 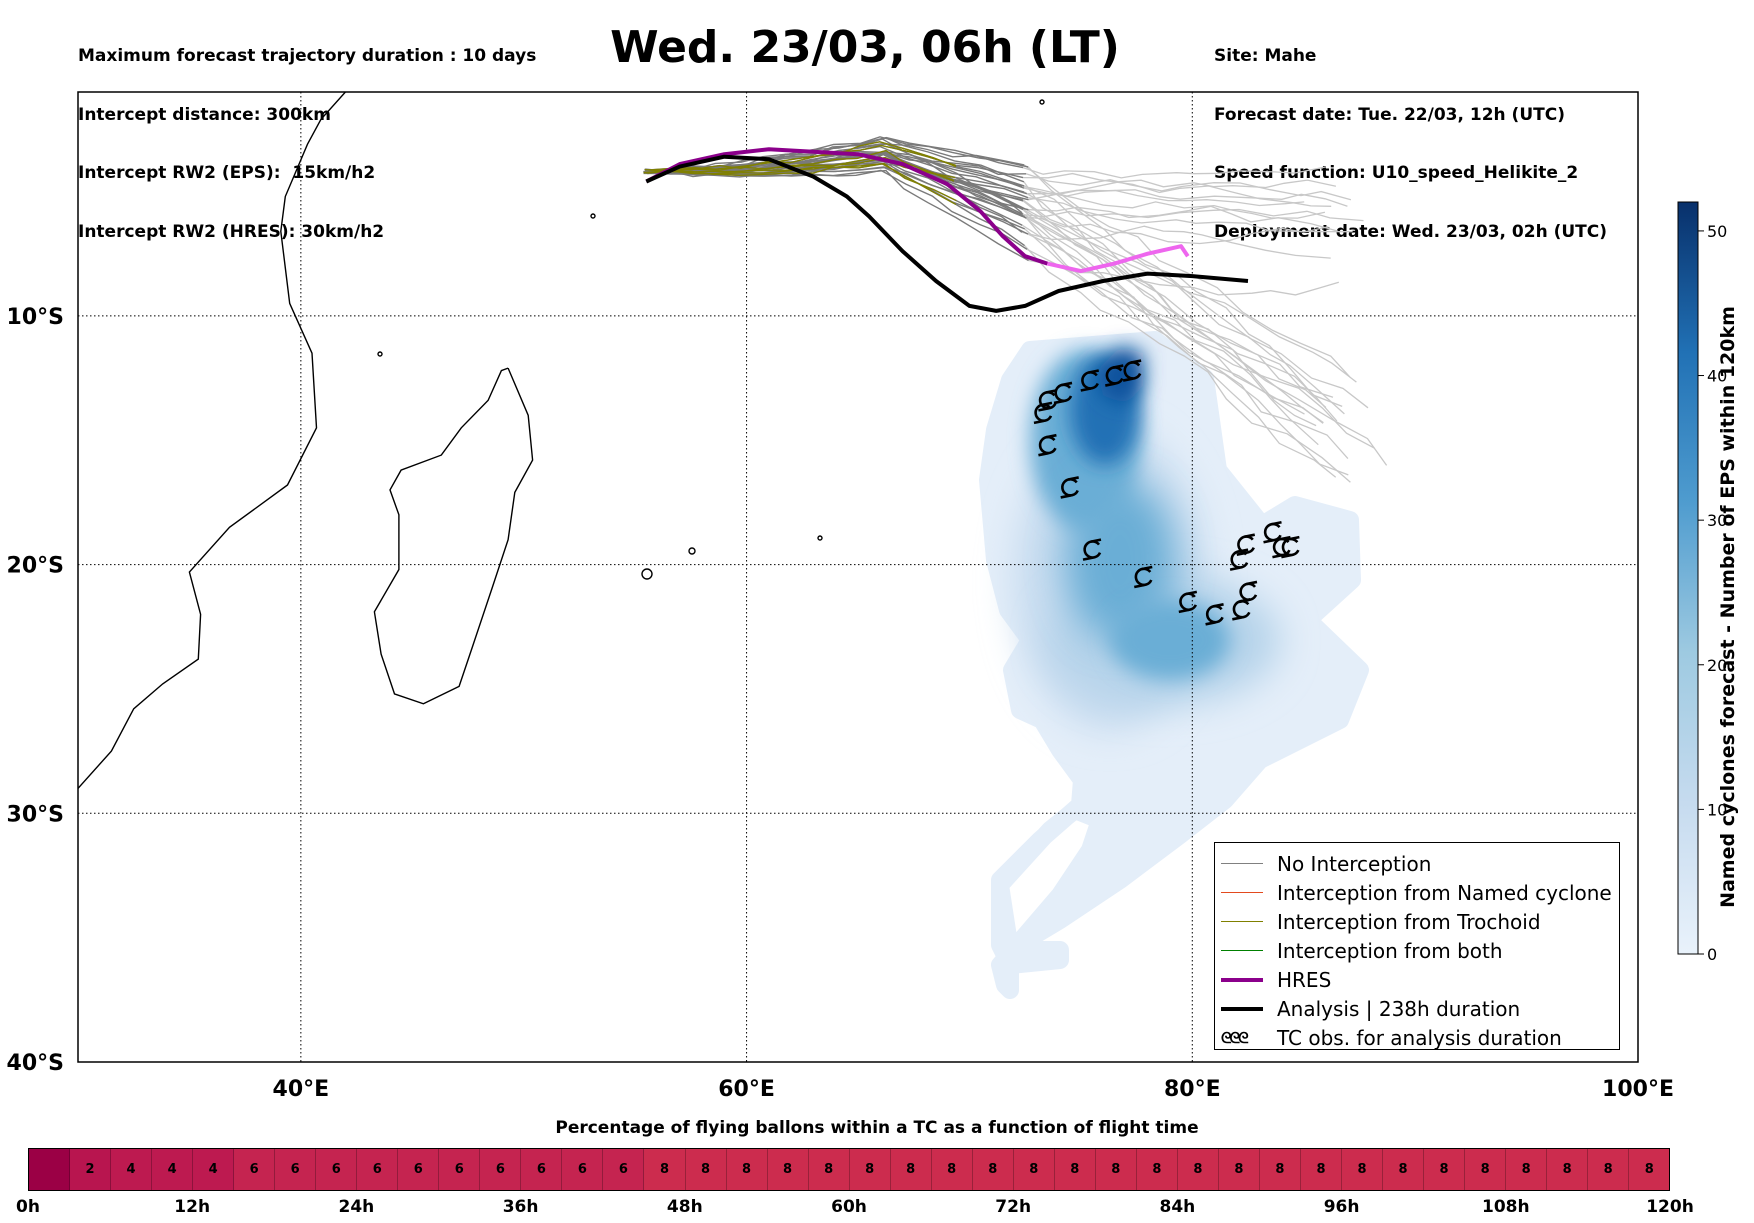 What do you see at coordinates (593, 216) in the screenshot?
I see `island-seychelles` at bounding box center [593, 216].